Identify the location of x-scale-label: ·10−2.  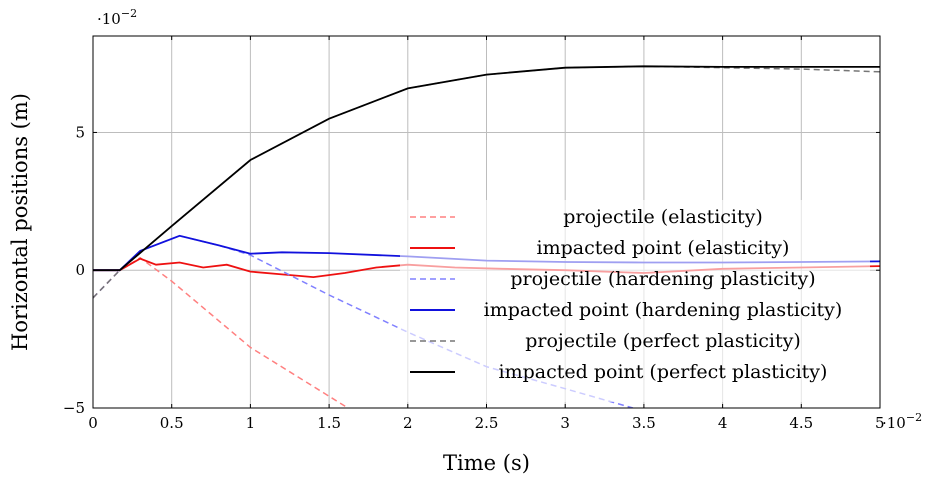
(902, 421).